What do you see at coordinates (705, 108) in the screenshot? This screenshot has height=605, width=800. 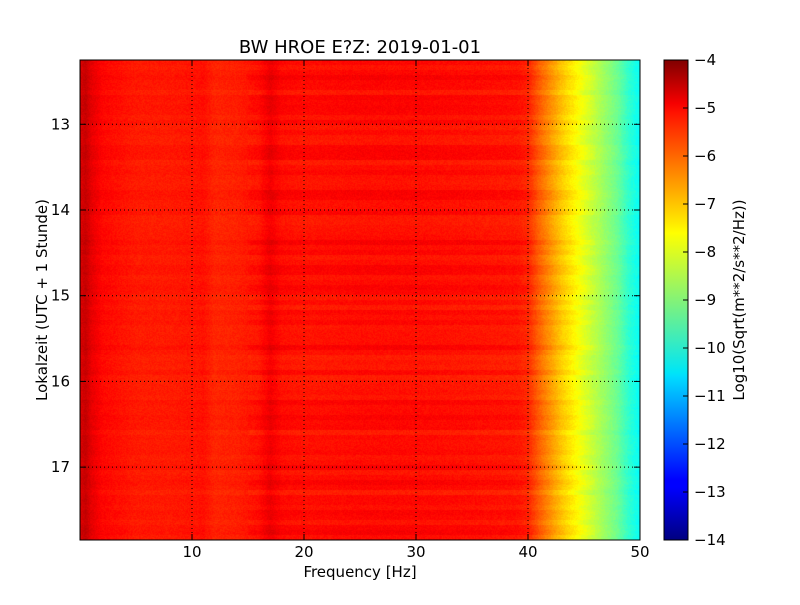 I see `colorbar-tick-label: −5` at bounding box center [705, 108].